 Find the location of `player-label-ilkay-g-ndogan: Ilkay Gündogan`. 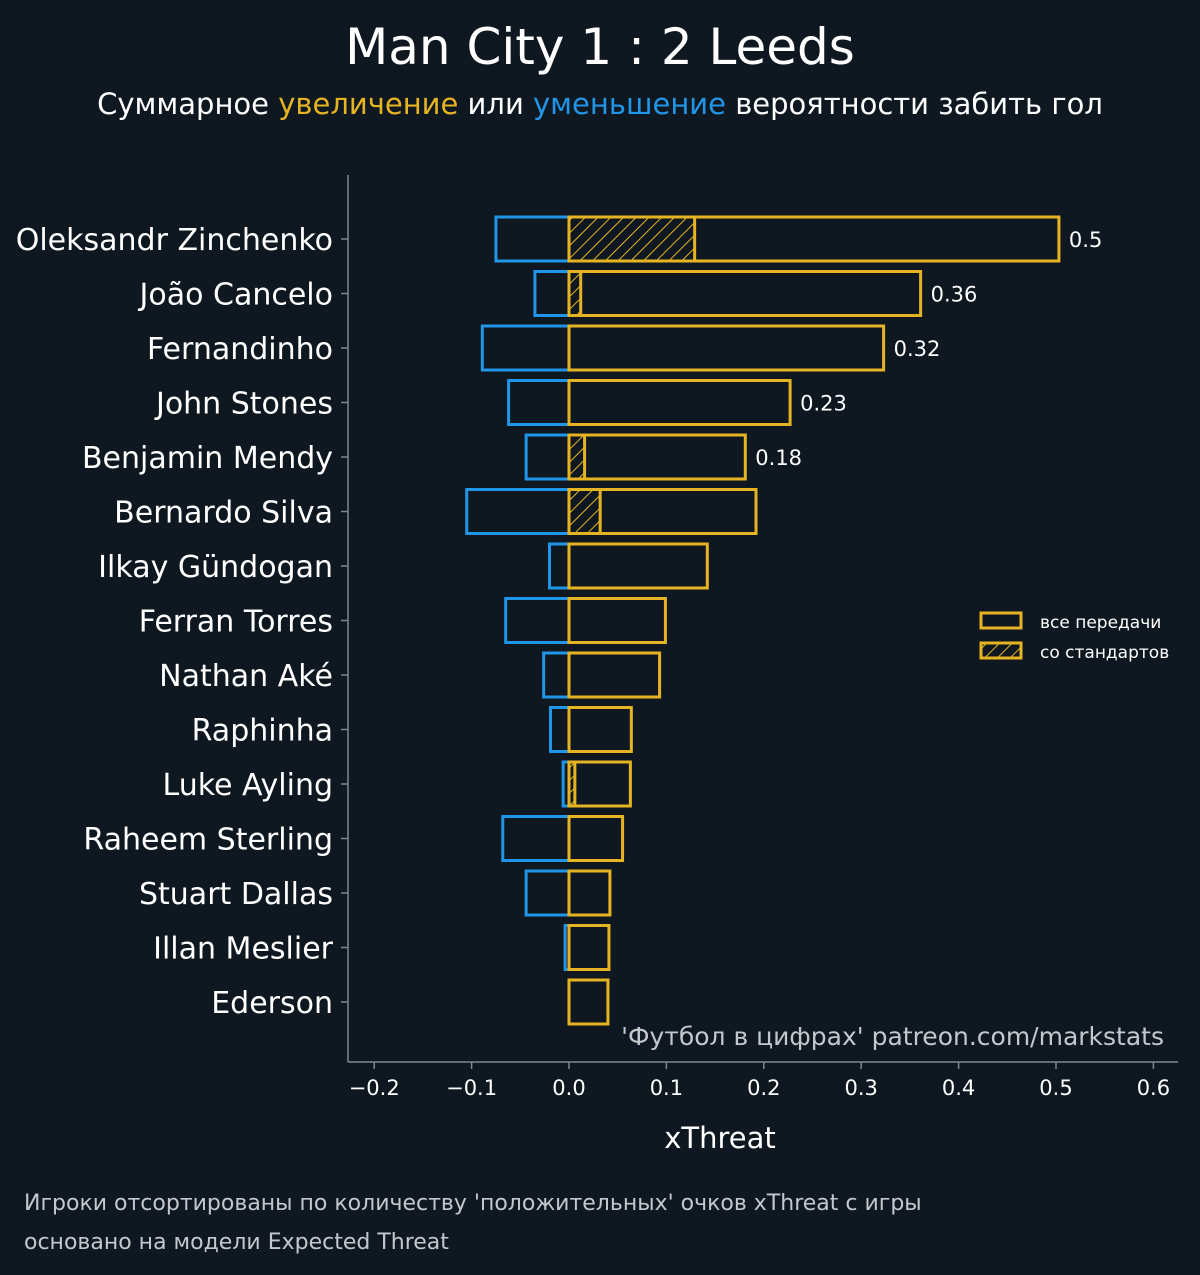

player-label-ilkay-g-ndogan: Ilkay Gündogan is located at coordinates (215, 567).